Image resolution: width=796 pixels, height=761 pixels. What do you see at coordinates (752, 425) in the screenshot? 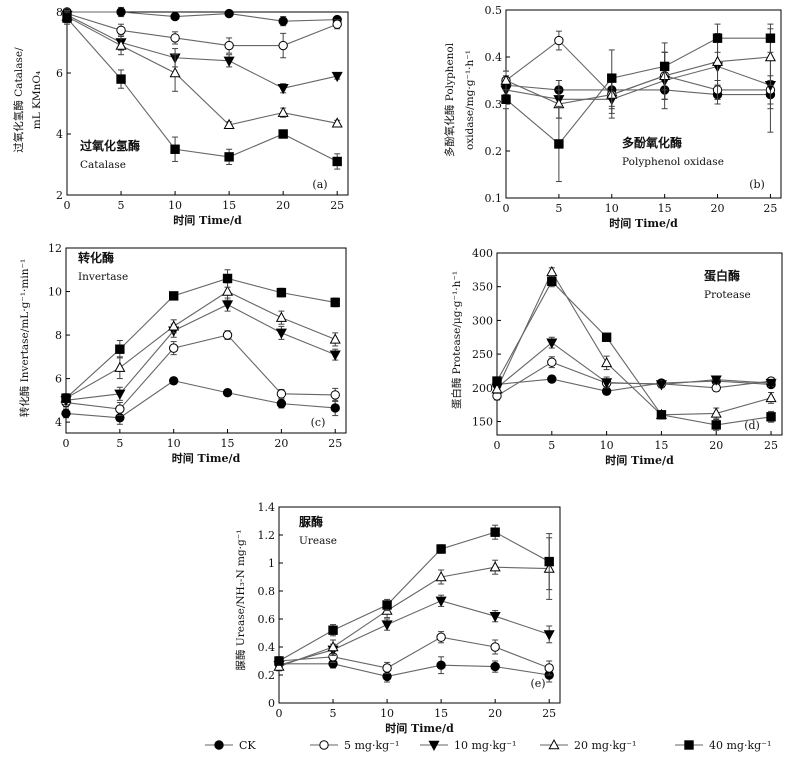
I see `panel-label: (d)` at bounding box center [752, 425].